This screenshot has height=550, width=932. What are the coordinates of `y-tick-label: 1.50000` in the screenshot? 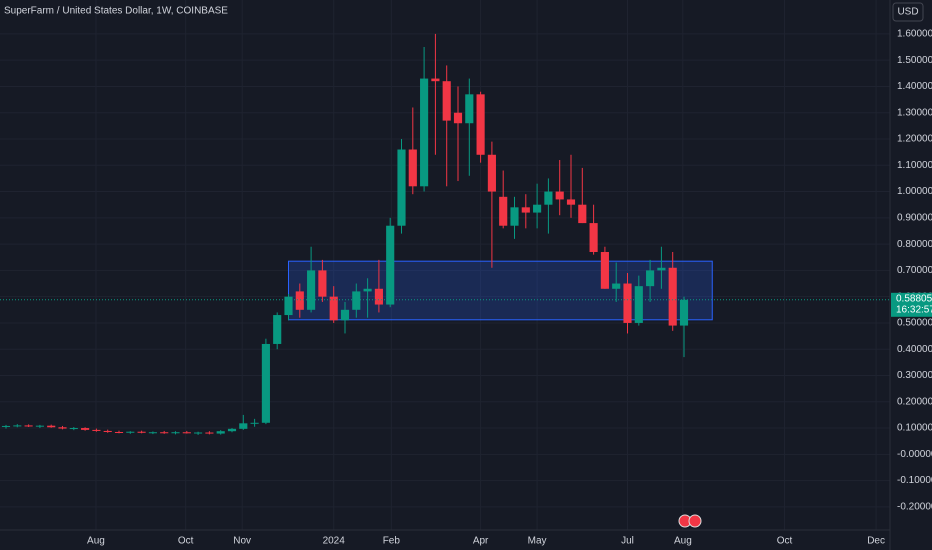 It's located at (914, 60).